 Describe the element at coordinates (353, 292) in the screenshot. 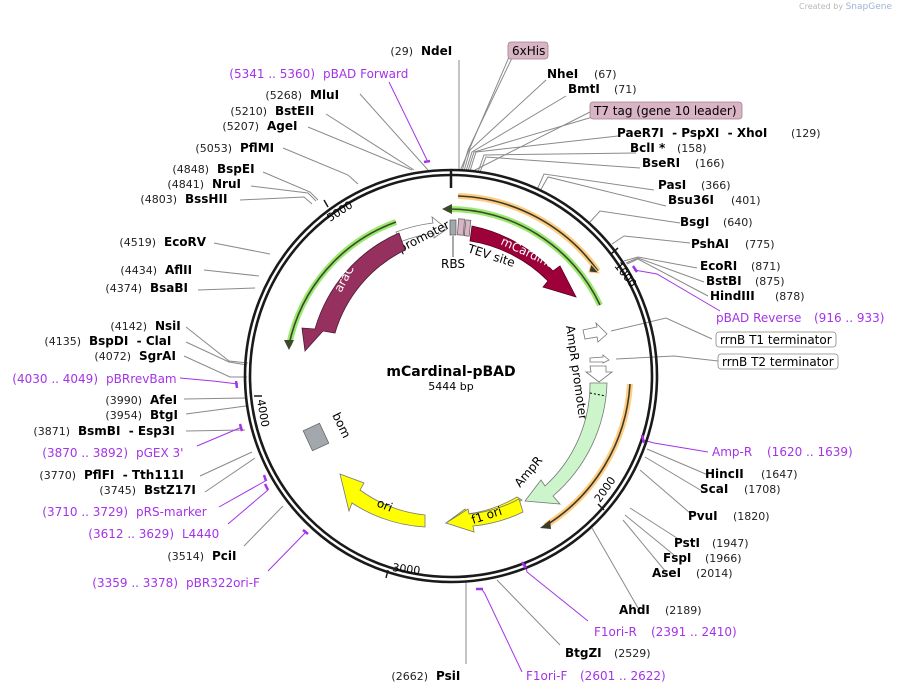

I see `feature-araC` at that location.